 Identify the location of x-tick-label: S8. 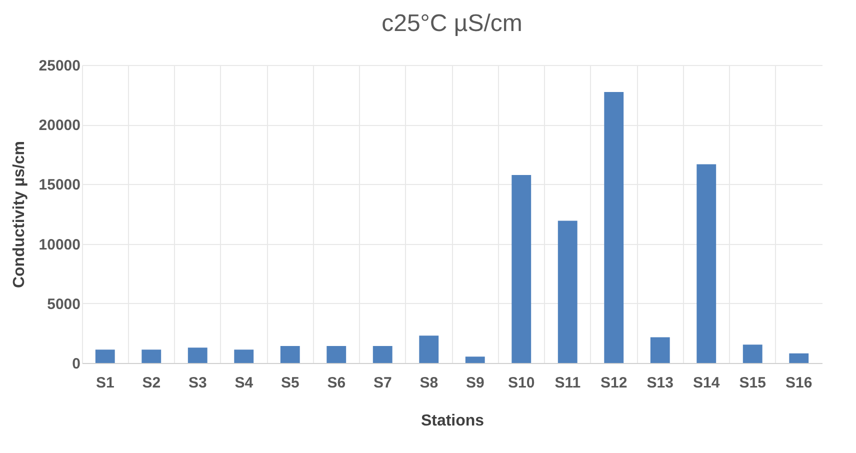
(429, 383).